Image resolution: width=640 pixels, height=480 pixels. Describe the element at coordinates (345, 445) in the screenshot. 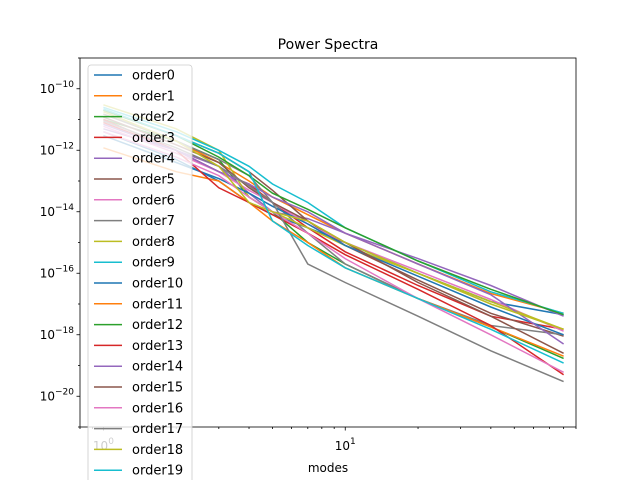

I see `x-tick-label: 101` at that location.